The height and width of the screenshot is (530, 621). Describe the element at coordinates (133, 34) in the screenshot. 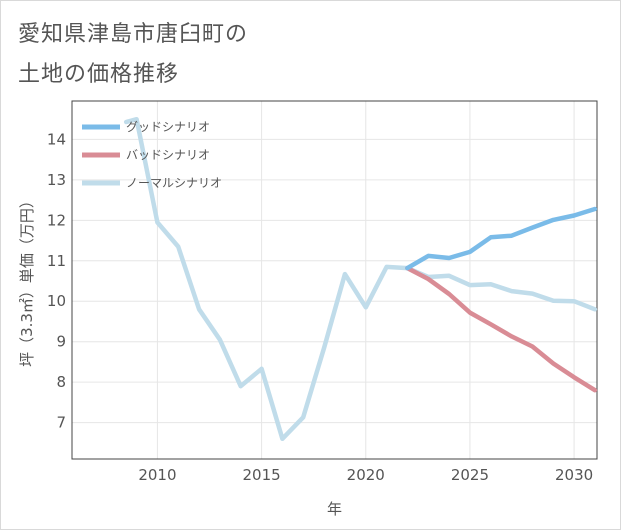

I see `chart-title-line-1: 愛知県津島市唐臼町の` at that location.